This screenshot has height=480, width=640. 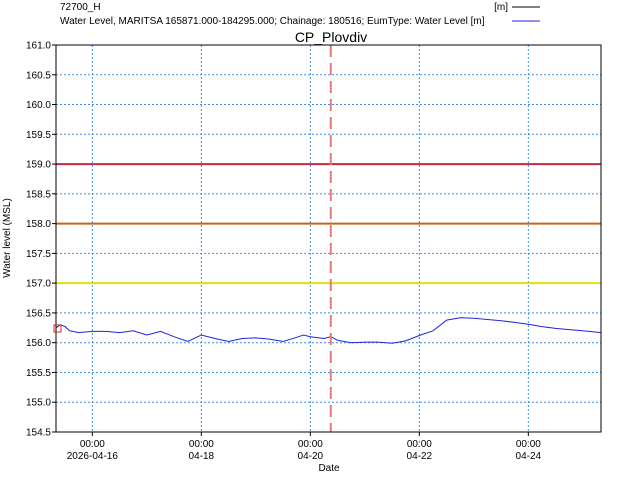 I want to click on y-tick-label: 158.5, so click(x=38, y=194).